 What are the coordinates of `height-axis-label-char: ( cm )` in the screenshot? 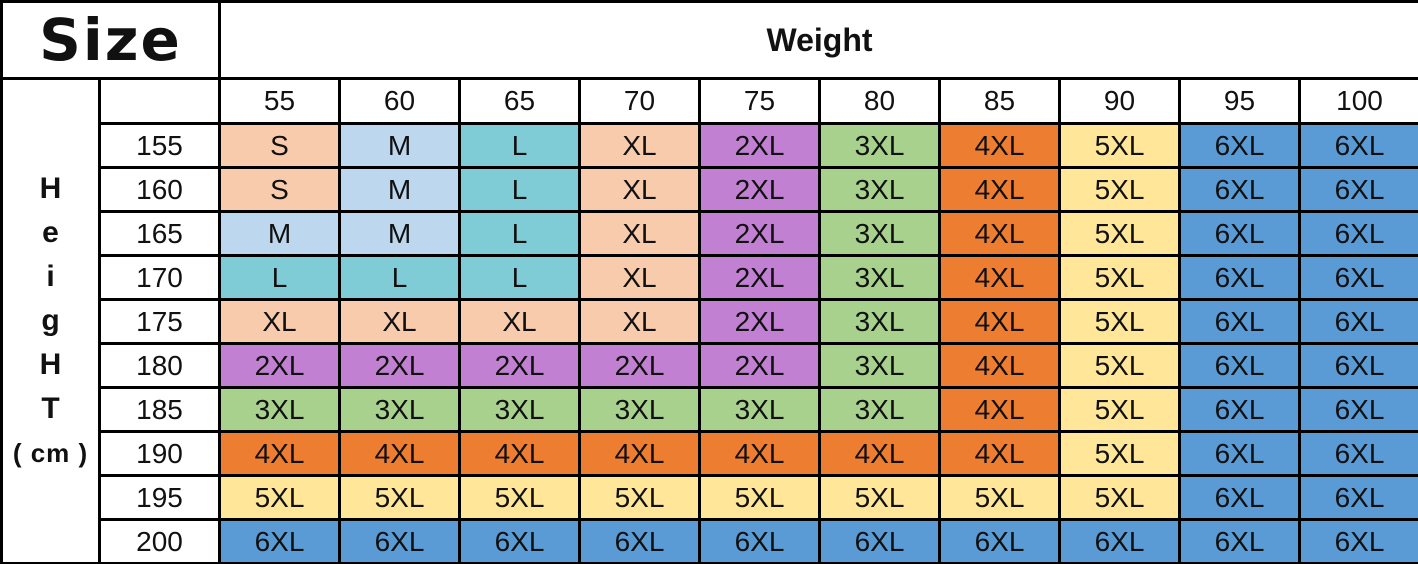 It's located at (50, 453).